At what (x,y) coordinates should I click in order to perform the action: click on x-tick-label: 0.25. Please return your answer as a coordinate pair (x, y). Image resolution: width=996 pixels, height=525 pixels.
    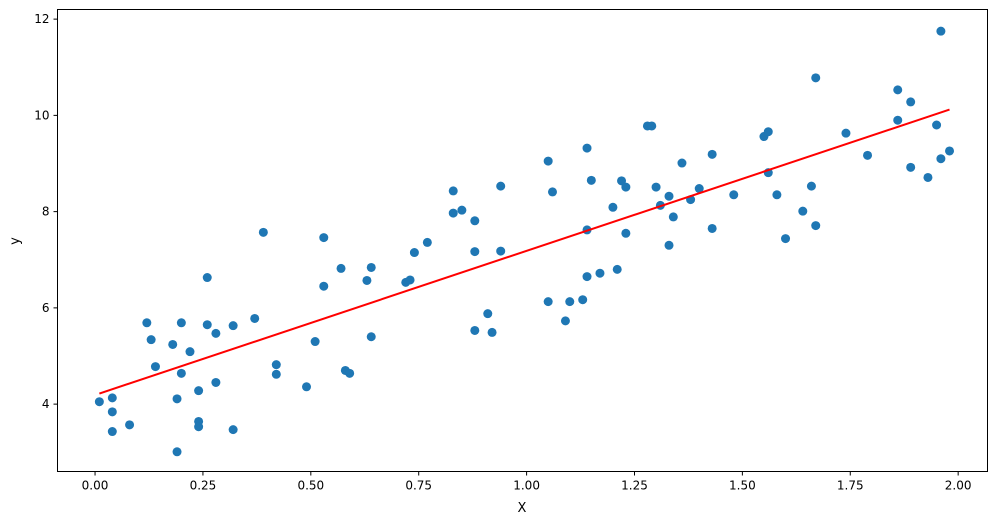
    Looking at the image, I should click on (203, 486).